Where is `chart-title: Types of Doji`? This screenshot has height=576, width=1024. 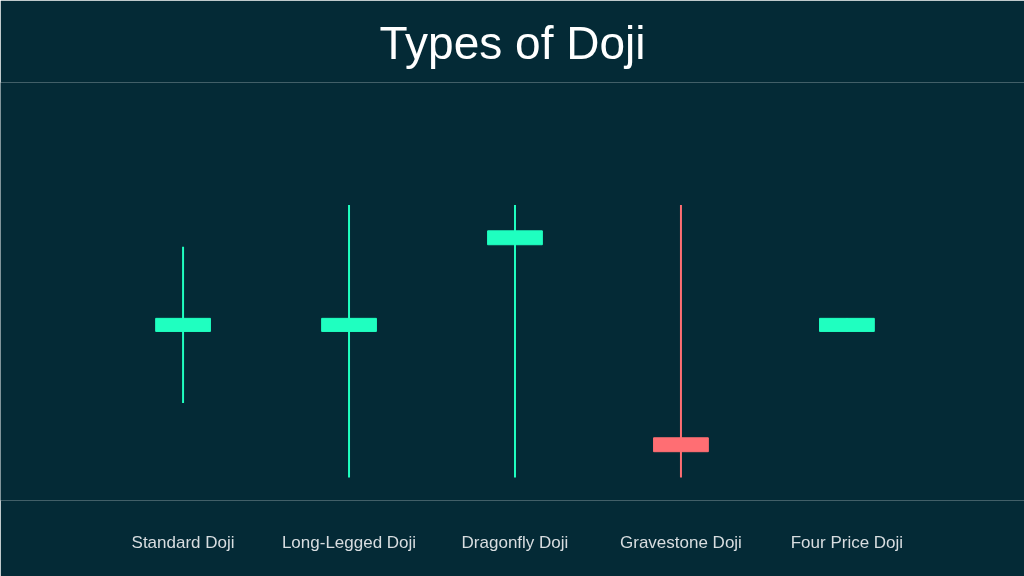
chart-title: Types of Doji is located at coordinates (512, 42).